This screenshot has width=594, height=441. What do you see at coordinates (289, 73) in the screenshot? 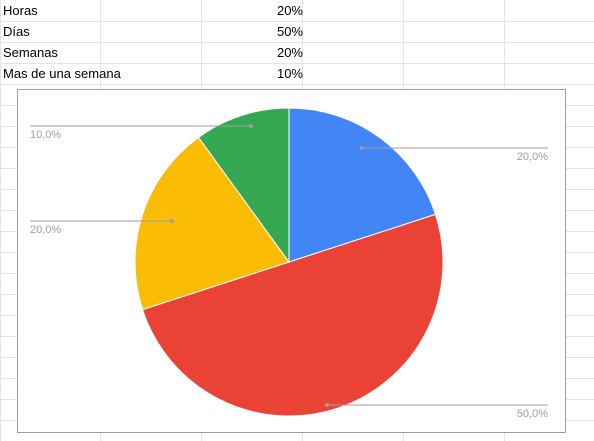
I see `cell-value: 10%` at bounding box center [289, 73].